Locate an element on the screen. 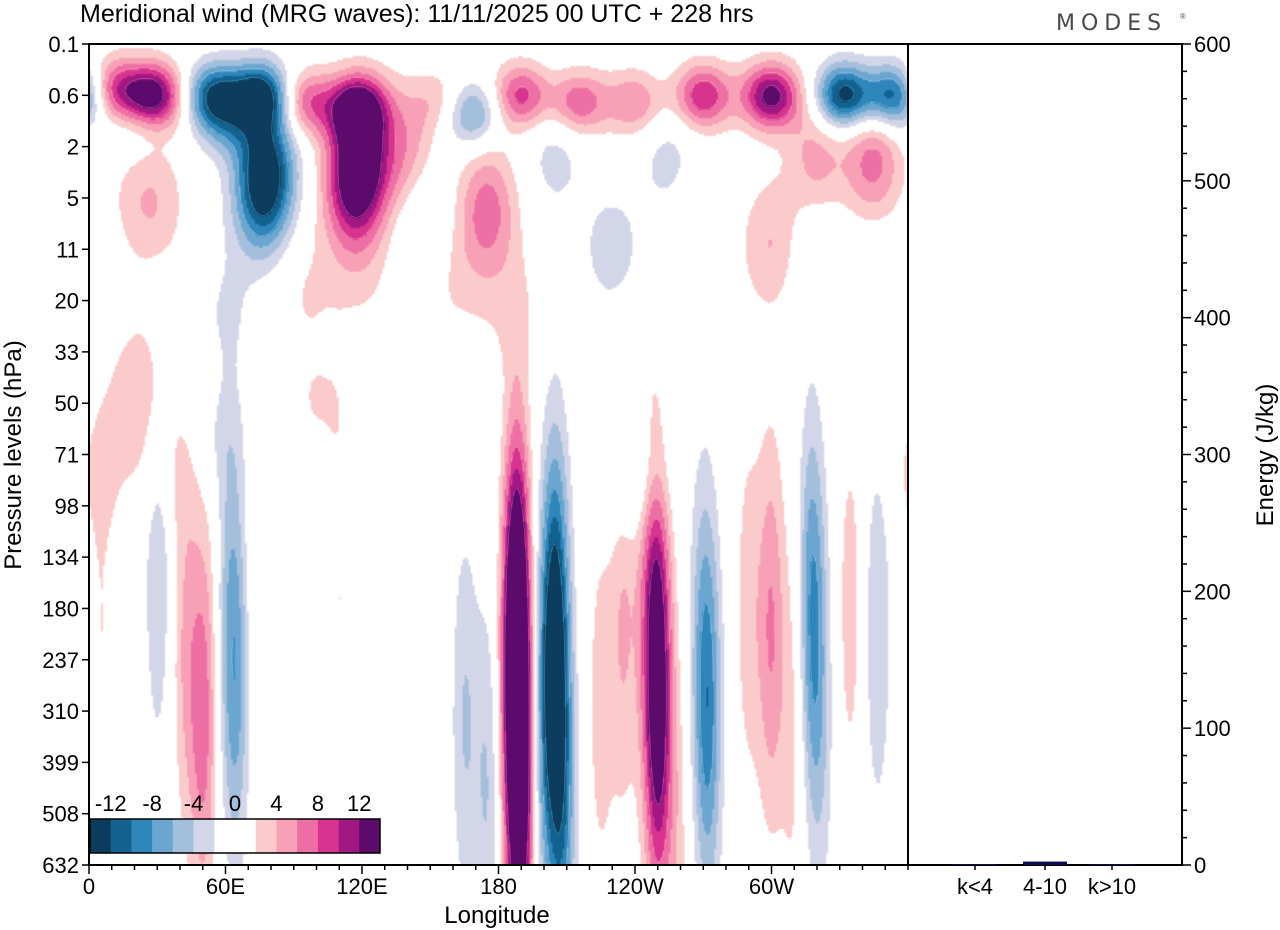 The image size is (1280, 930). pressure-tick-label: 134 is located at coordinates (60, 557).